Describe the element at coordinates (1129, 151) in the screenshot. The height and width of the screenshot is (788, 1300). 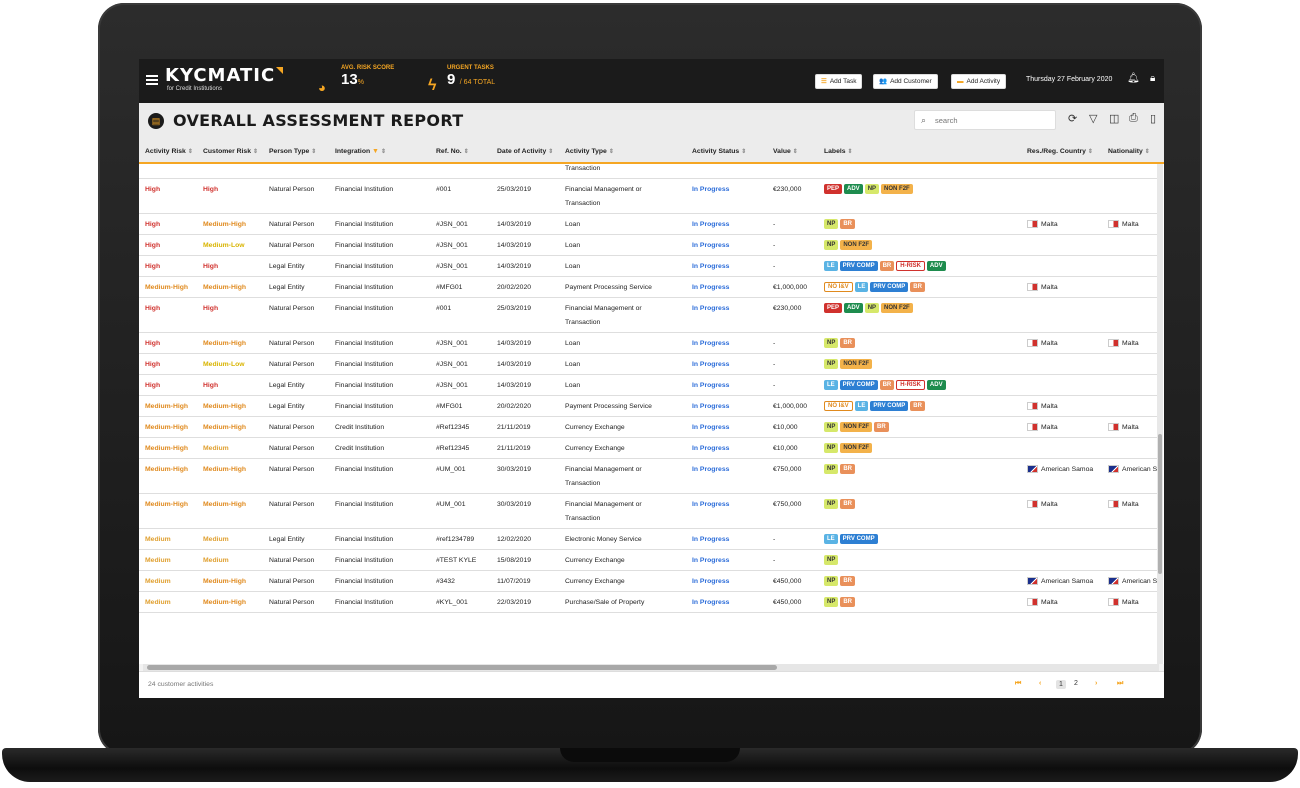
I see `col-nationality: Nationality ⇕` at that location.